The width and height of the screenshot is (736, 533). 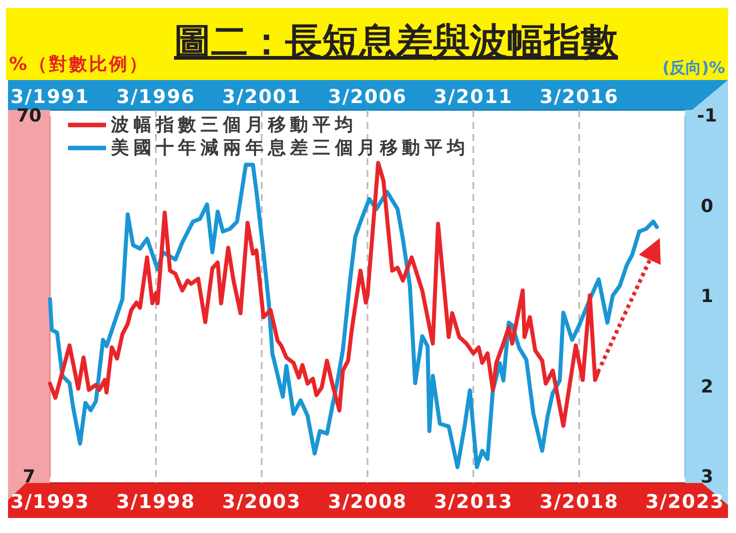 I want to click on x2-tick-label: 3/2003, so click(x=262, y=502).